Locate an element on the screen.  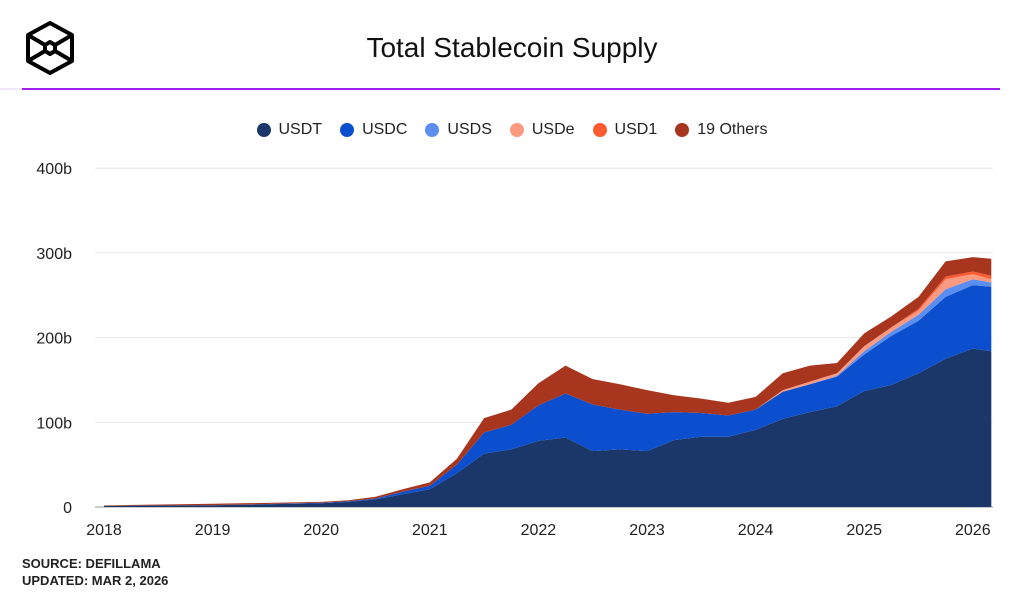
legend-item: USD1 is located at coordinates (625, 130).